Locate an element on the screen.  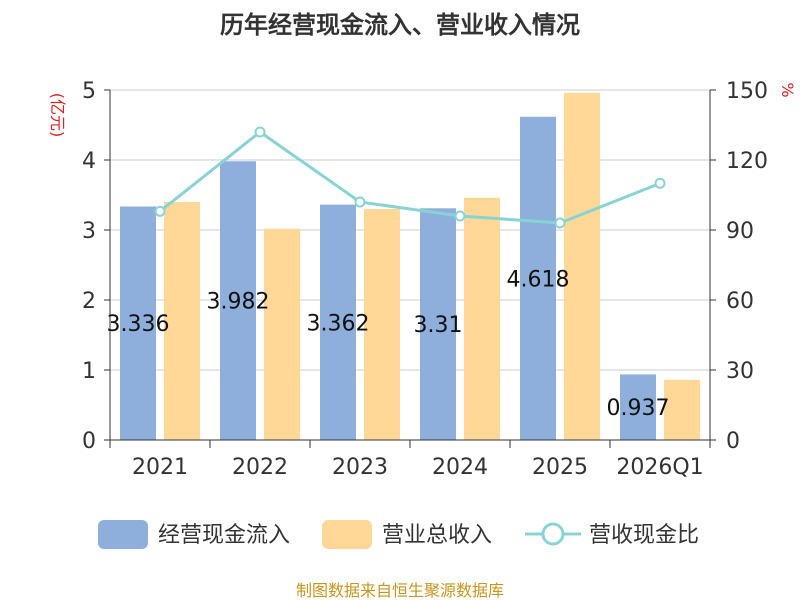
bar-data-label: 3.336 is located at coordinates (138, 324).